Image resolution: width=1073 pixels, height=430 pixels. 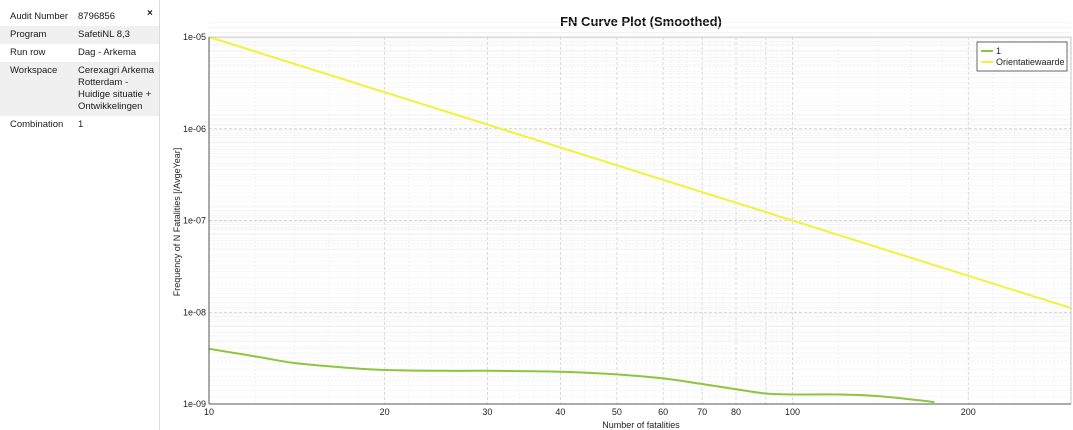 What do you see at coordinates (736, 412) in the screenshot?
I see `x-tick-label: 80` at bounding box center [736, 412].